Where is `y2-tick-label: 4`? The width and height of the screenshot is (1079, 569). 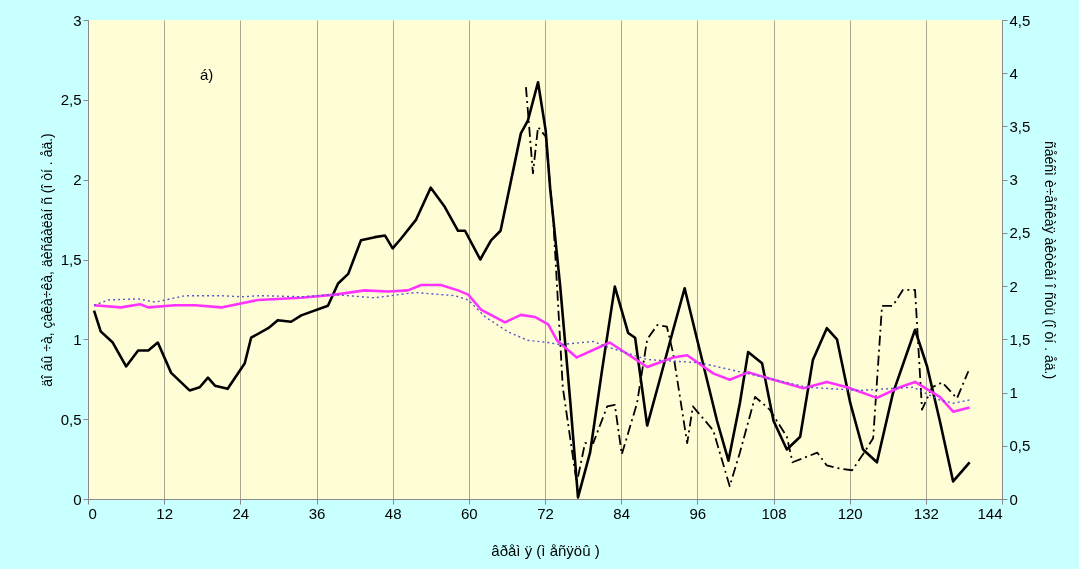
y2-tick-label: 4 is located at coordinates (1013, 73).